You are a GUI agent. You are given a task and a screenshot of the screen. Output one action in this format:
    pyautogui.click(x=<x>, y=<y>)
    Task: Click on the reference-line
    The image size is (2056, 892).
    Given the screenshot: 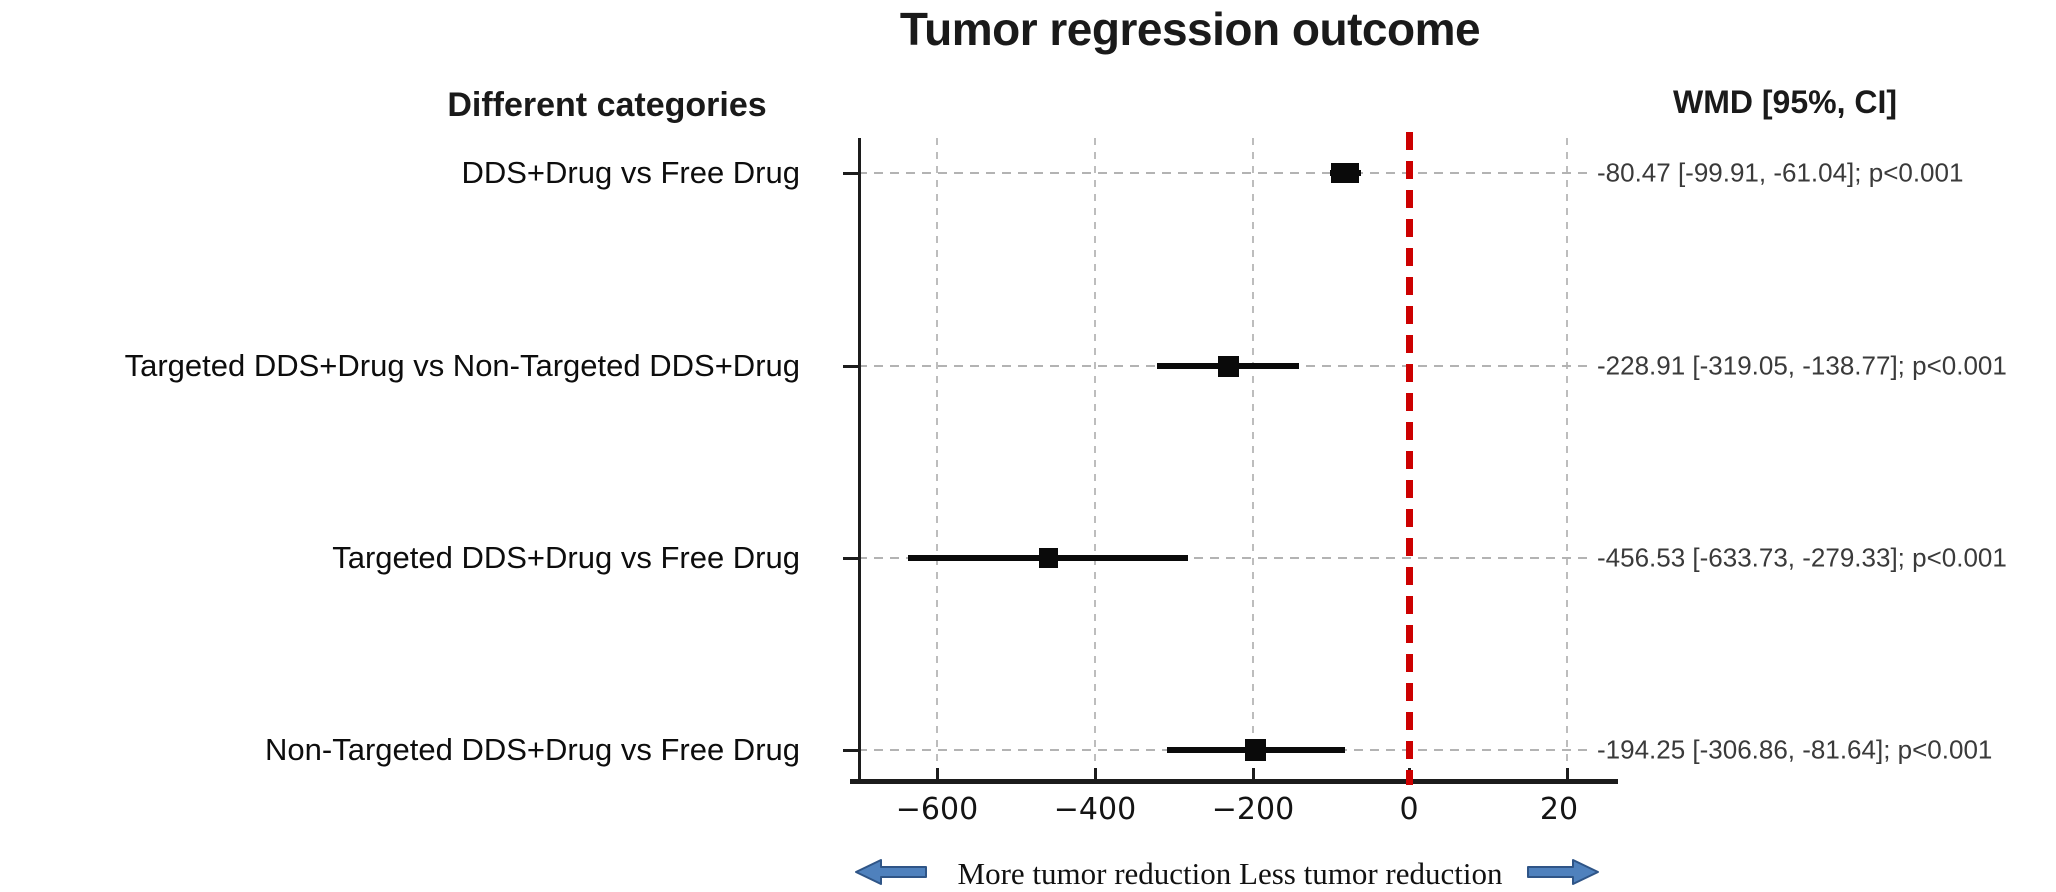 What is the action you would take?
    pyautogui.click(x=1409, y=458)
    